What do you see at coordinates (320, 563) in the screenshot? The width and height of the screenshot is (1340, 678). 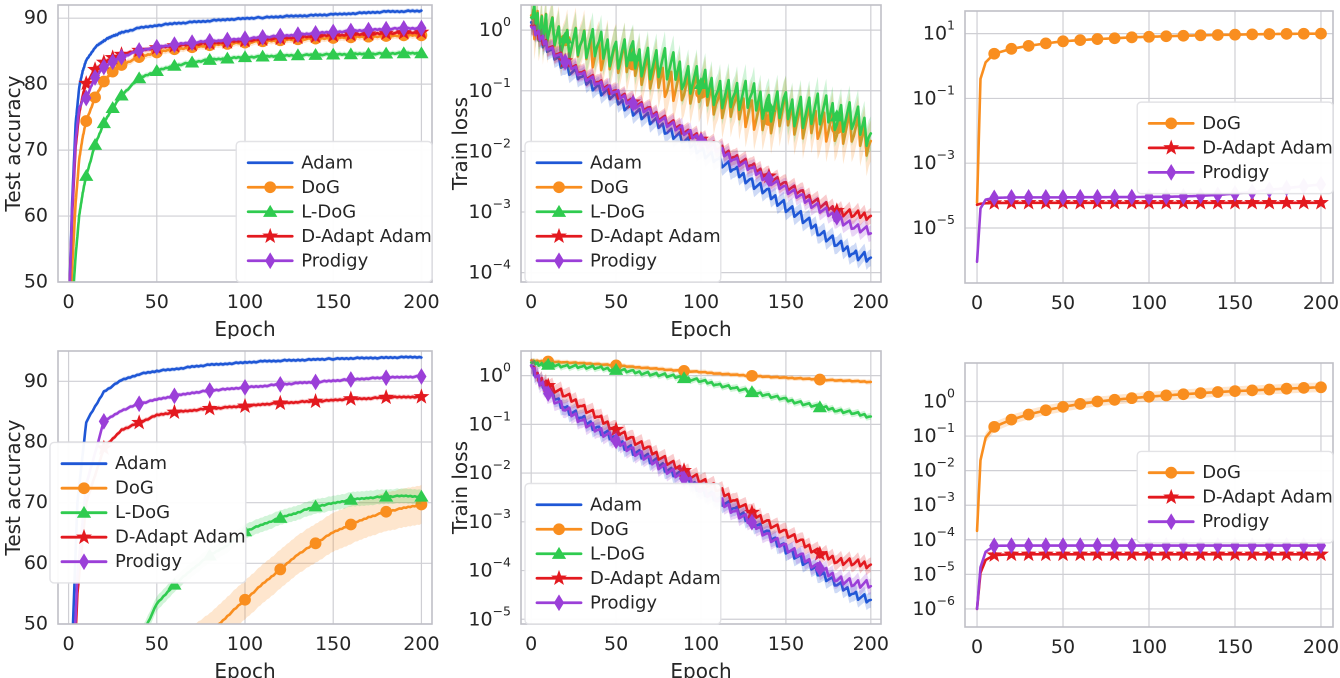 I see `line-dog` at bounding box center [320, 563].